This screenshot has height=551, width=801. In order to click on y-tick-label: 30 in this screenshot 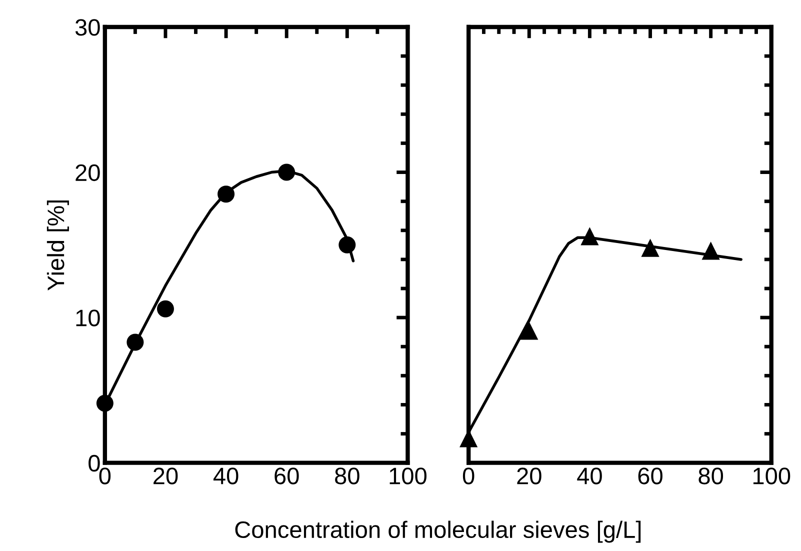, I will do `click(87, 27)`.